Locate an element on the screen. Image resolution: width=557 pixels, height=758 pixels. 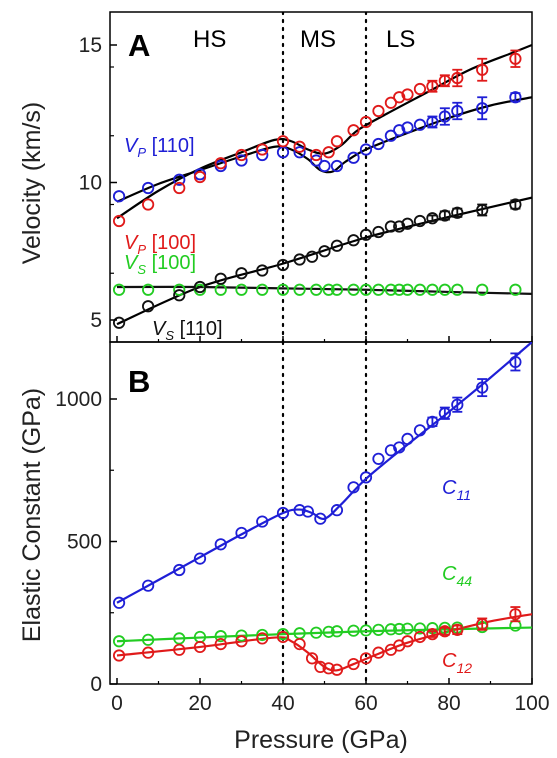
x-tick-label-20: 20 is located at coordinates (199, 703).